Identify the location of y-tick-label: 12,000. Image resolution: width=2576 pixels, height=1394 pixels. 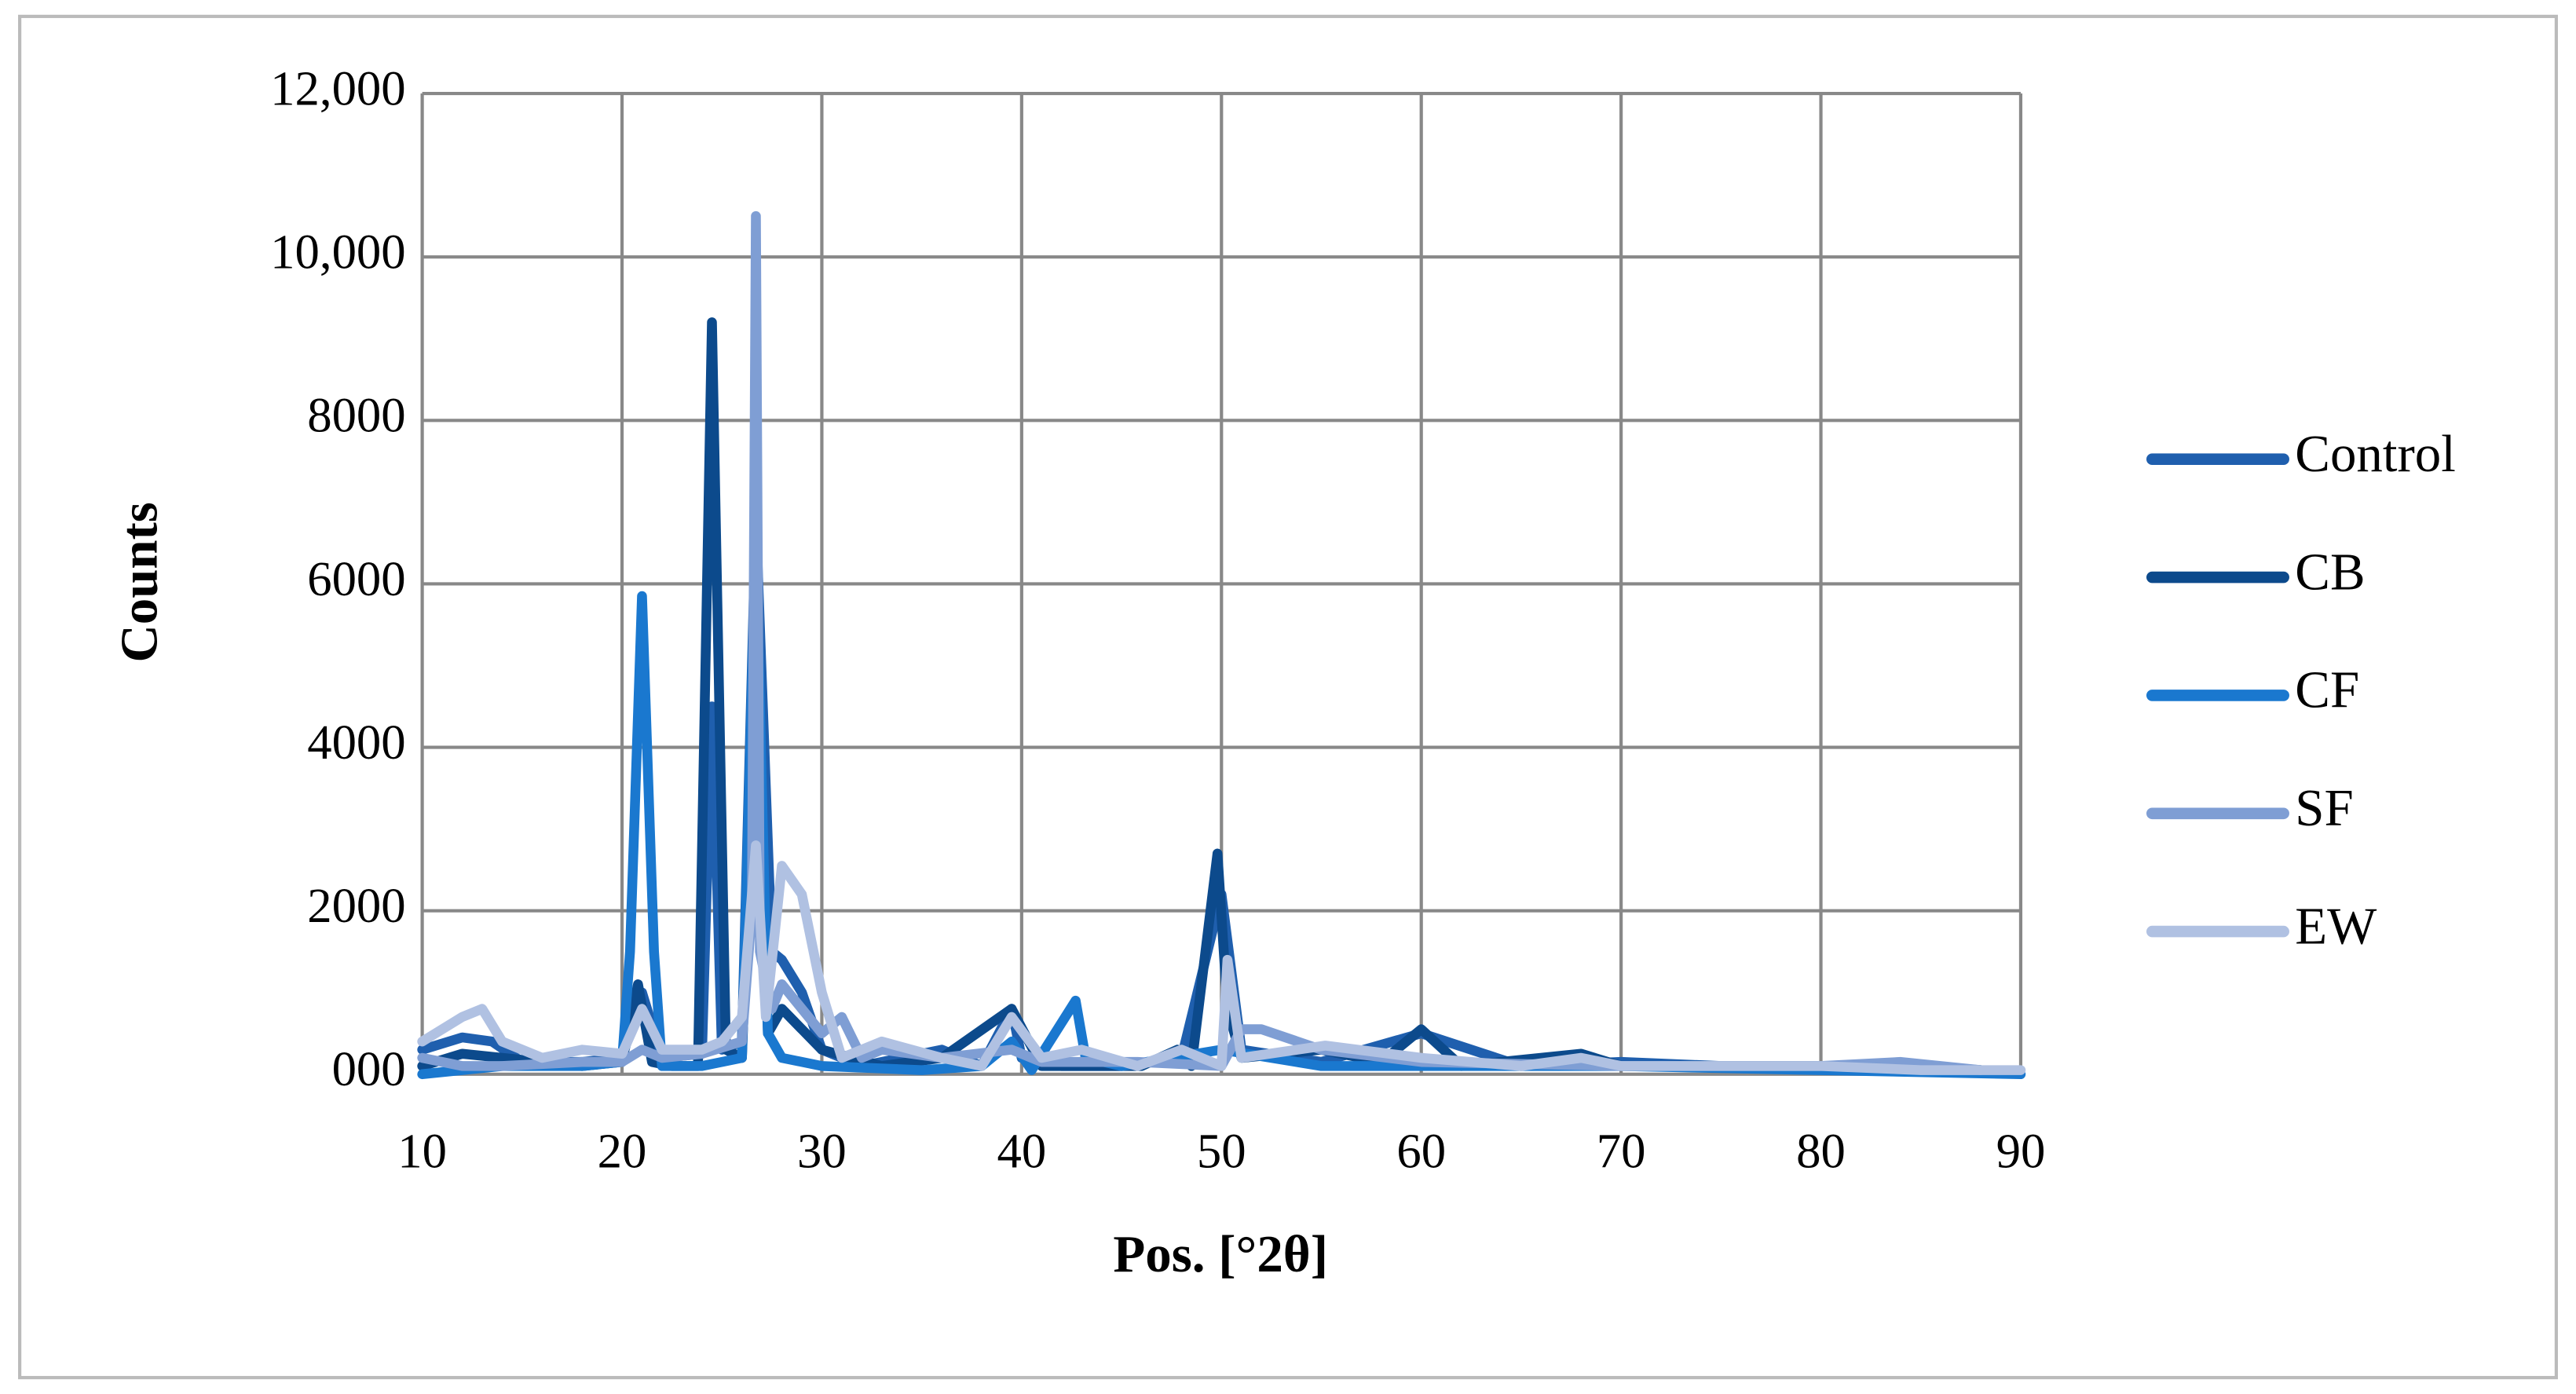
(338, 87).